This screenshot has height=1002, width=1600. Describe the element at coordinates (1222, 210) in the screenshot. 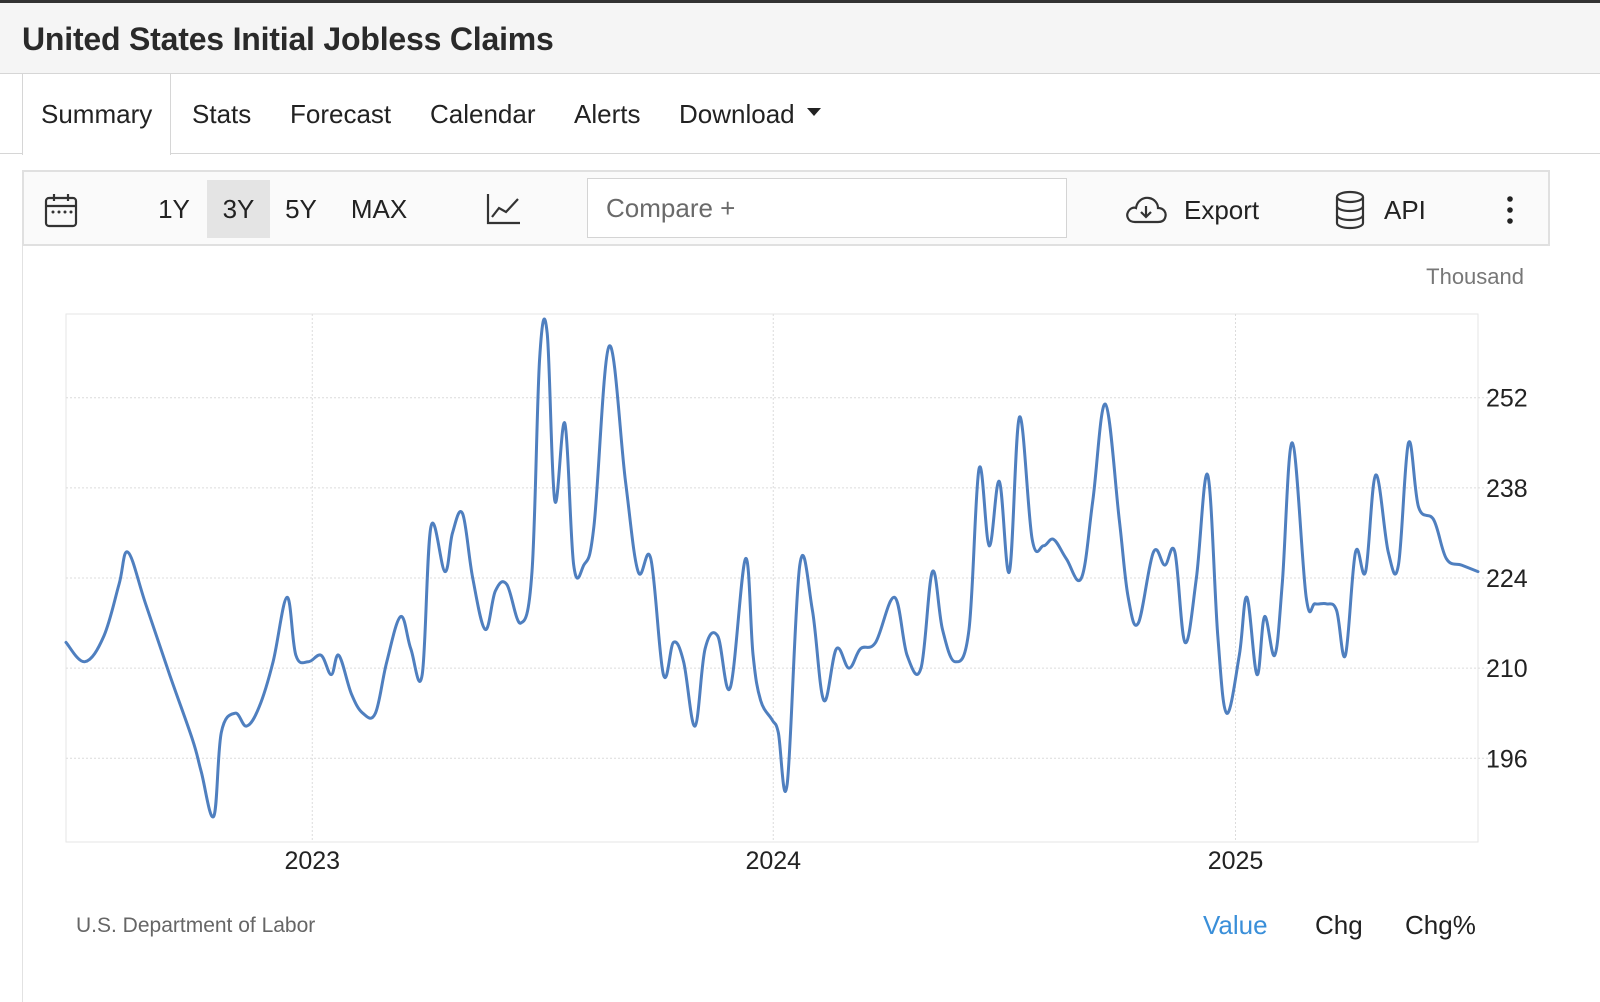

I see `export-button: Export` at that location.